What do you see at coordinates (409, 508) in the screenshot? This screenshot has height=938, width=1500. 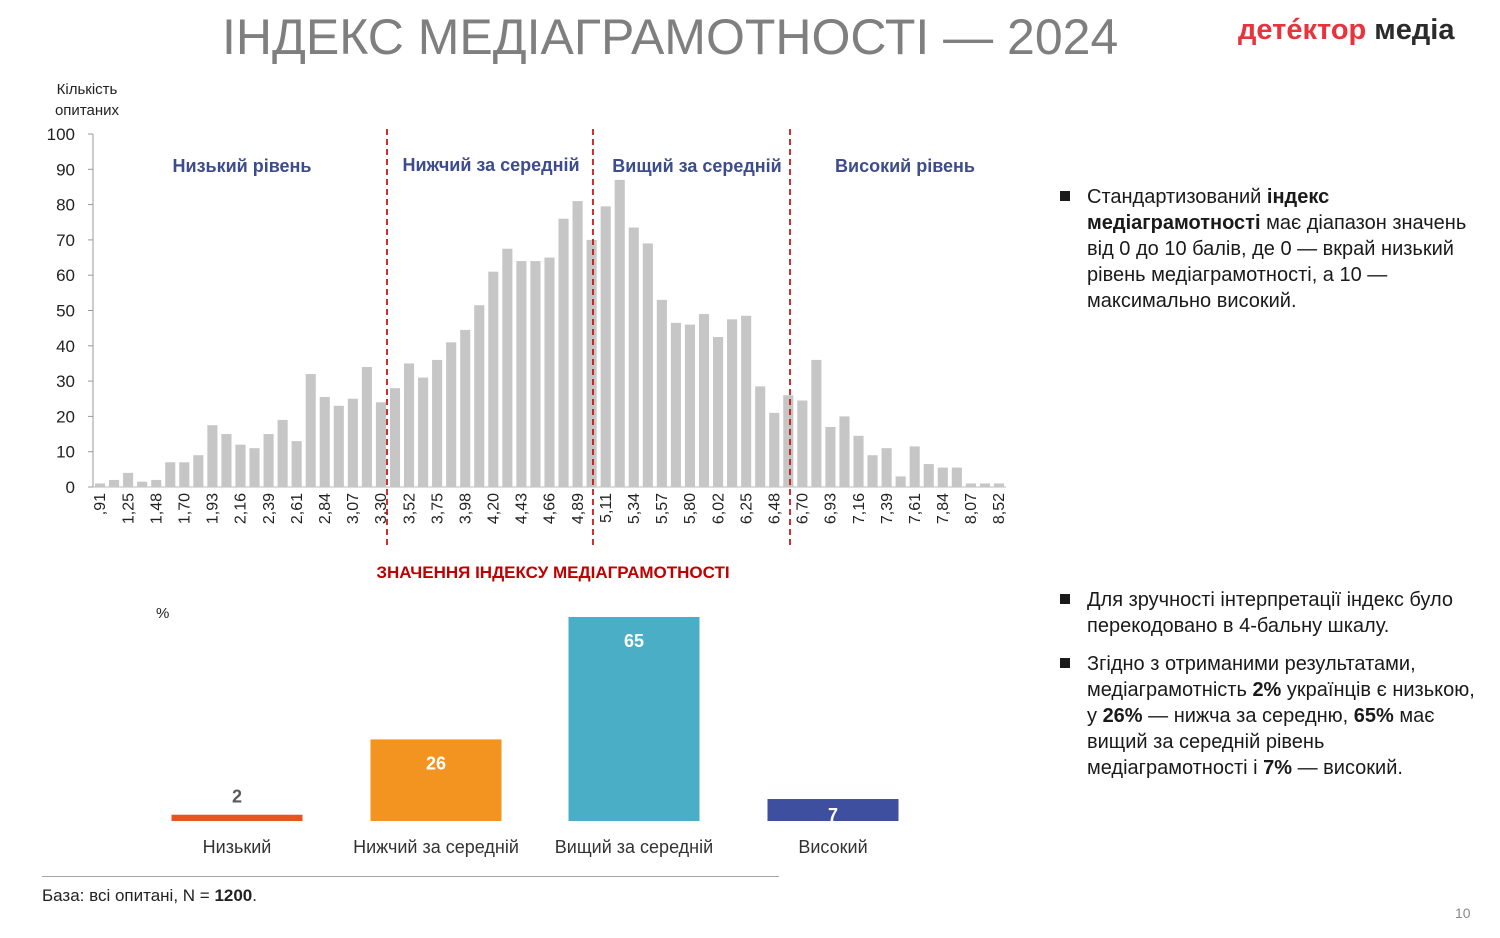 I see `x-tick-label: 3,52` at bounding box center [409, 508].